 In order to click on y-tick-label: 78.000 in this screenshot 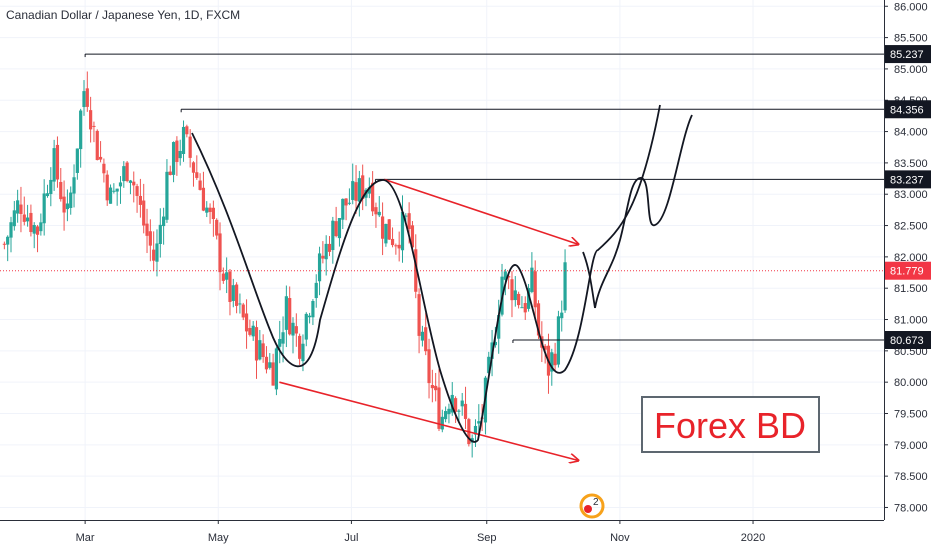, I will do `click(911, 508)`.